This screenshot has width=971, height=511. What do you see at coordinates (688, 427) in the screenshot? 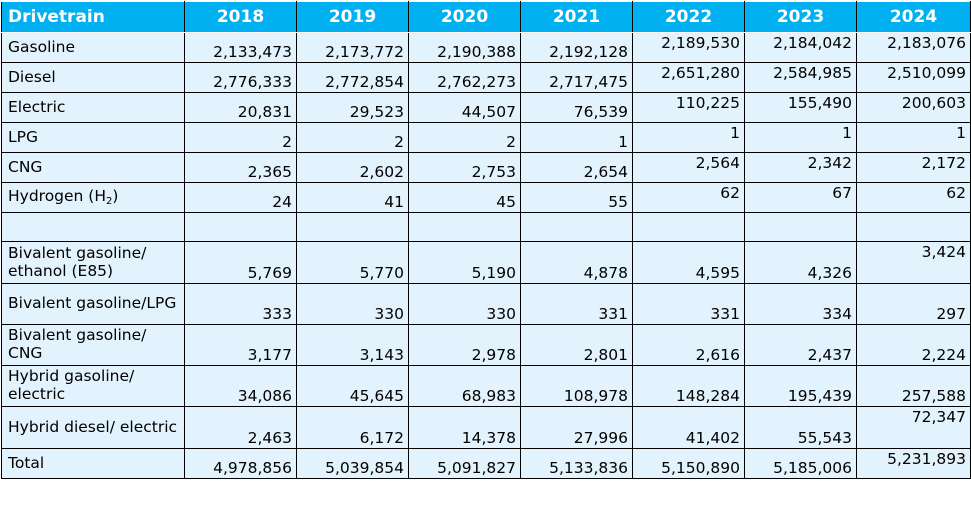
I see `table-cell: 41,402` at bounding box center [688, 427].